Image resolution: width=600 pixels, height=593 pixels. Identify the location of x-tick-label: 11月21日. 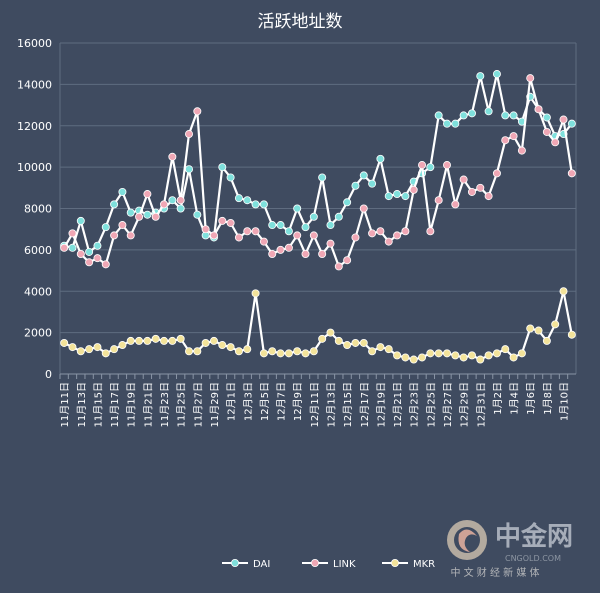
(148, 404).